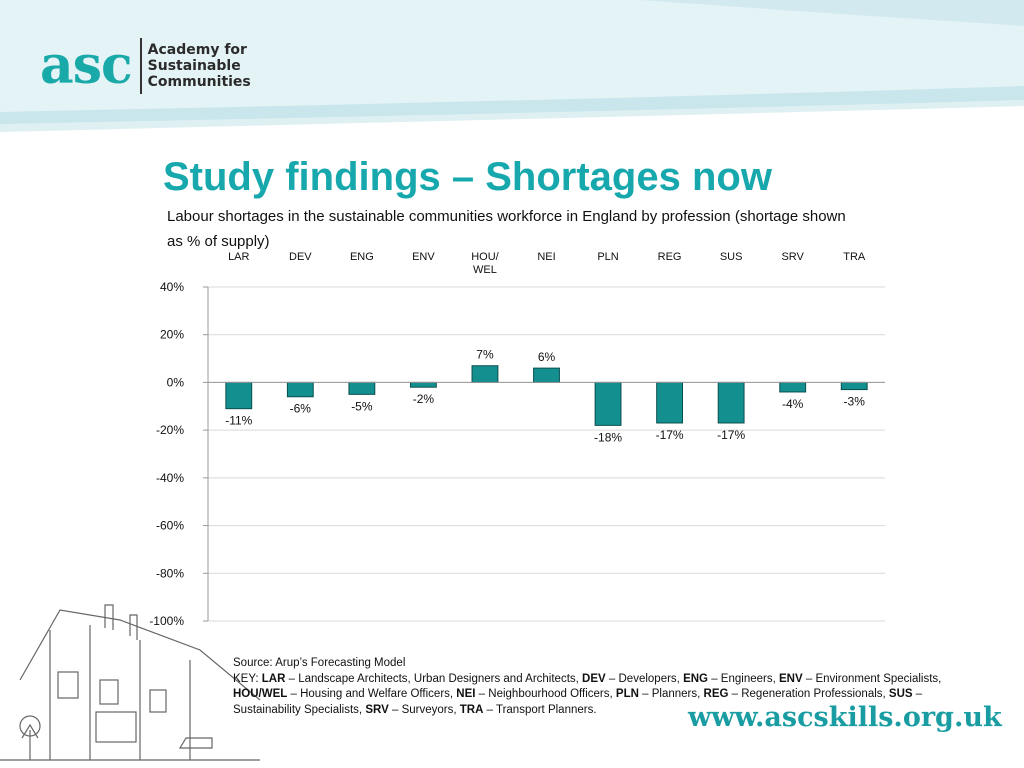  Describe the element at coordinates (176, 382) in the screenshot. I see `y-tick-label: 0%` at that location.